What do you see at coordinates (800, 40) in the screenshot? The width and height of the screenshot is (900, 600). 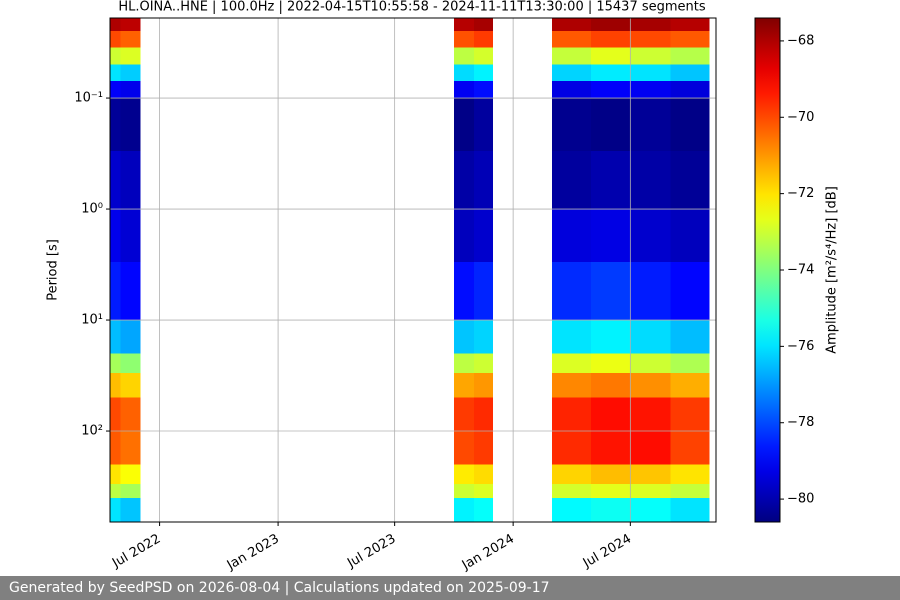 I see `colorbar-tick-label: −68` at bounding box center [800, 40].